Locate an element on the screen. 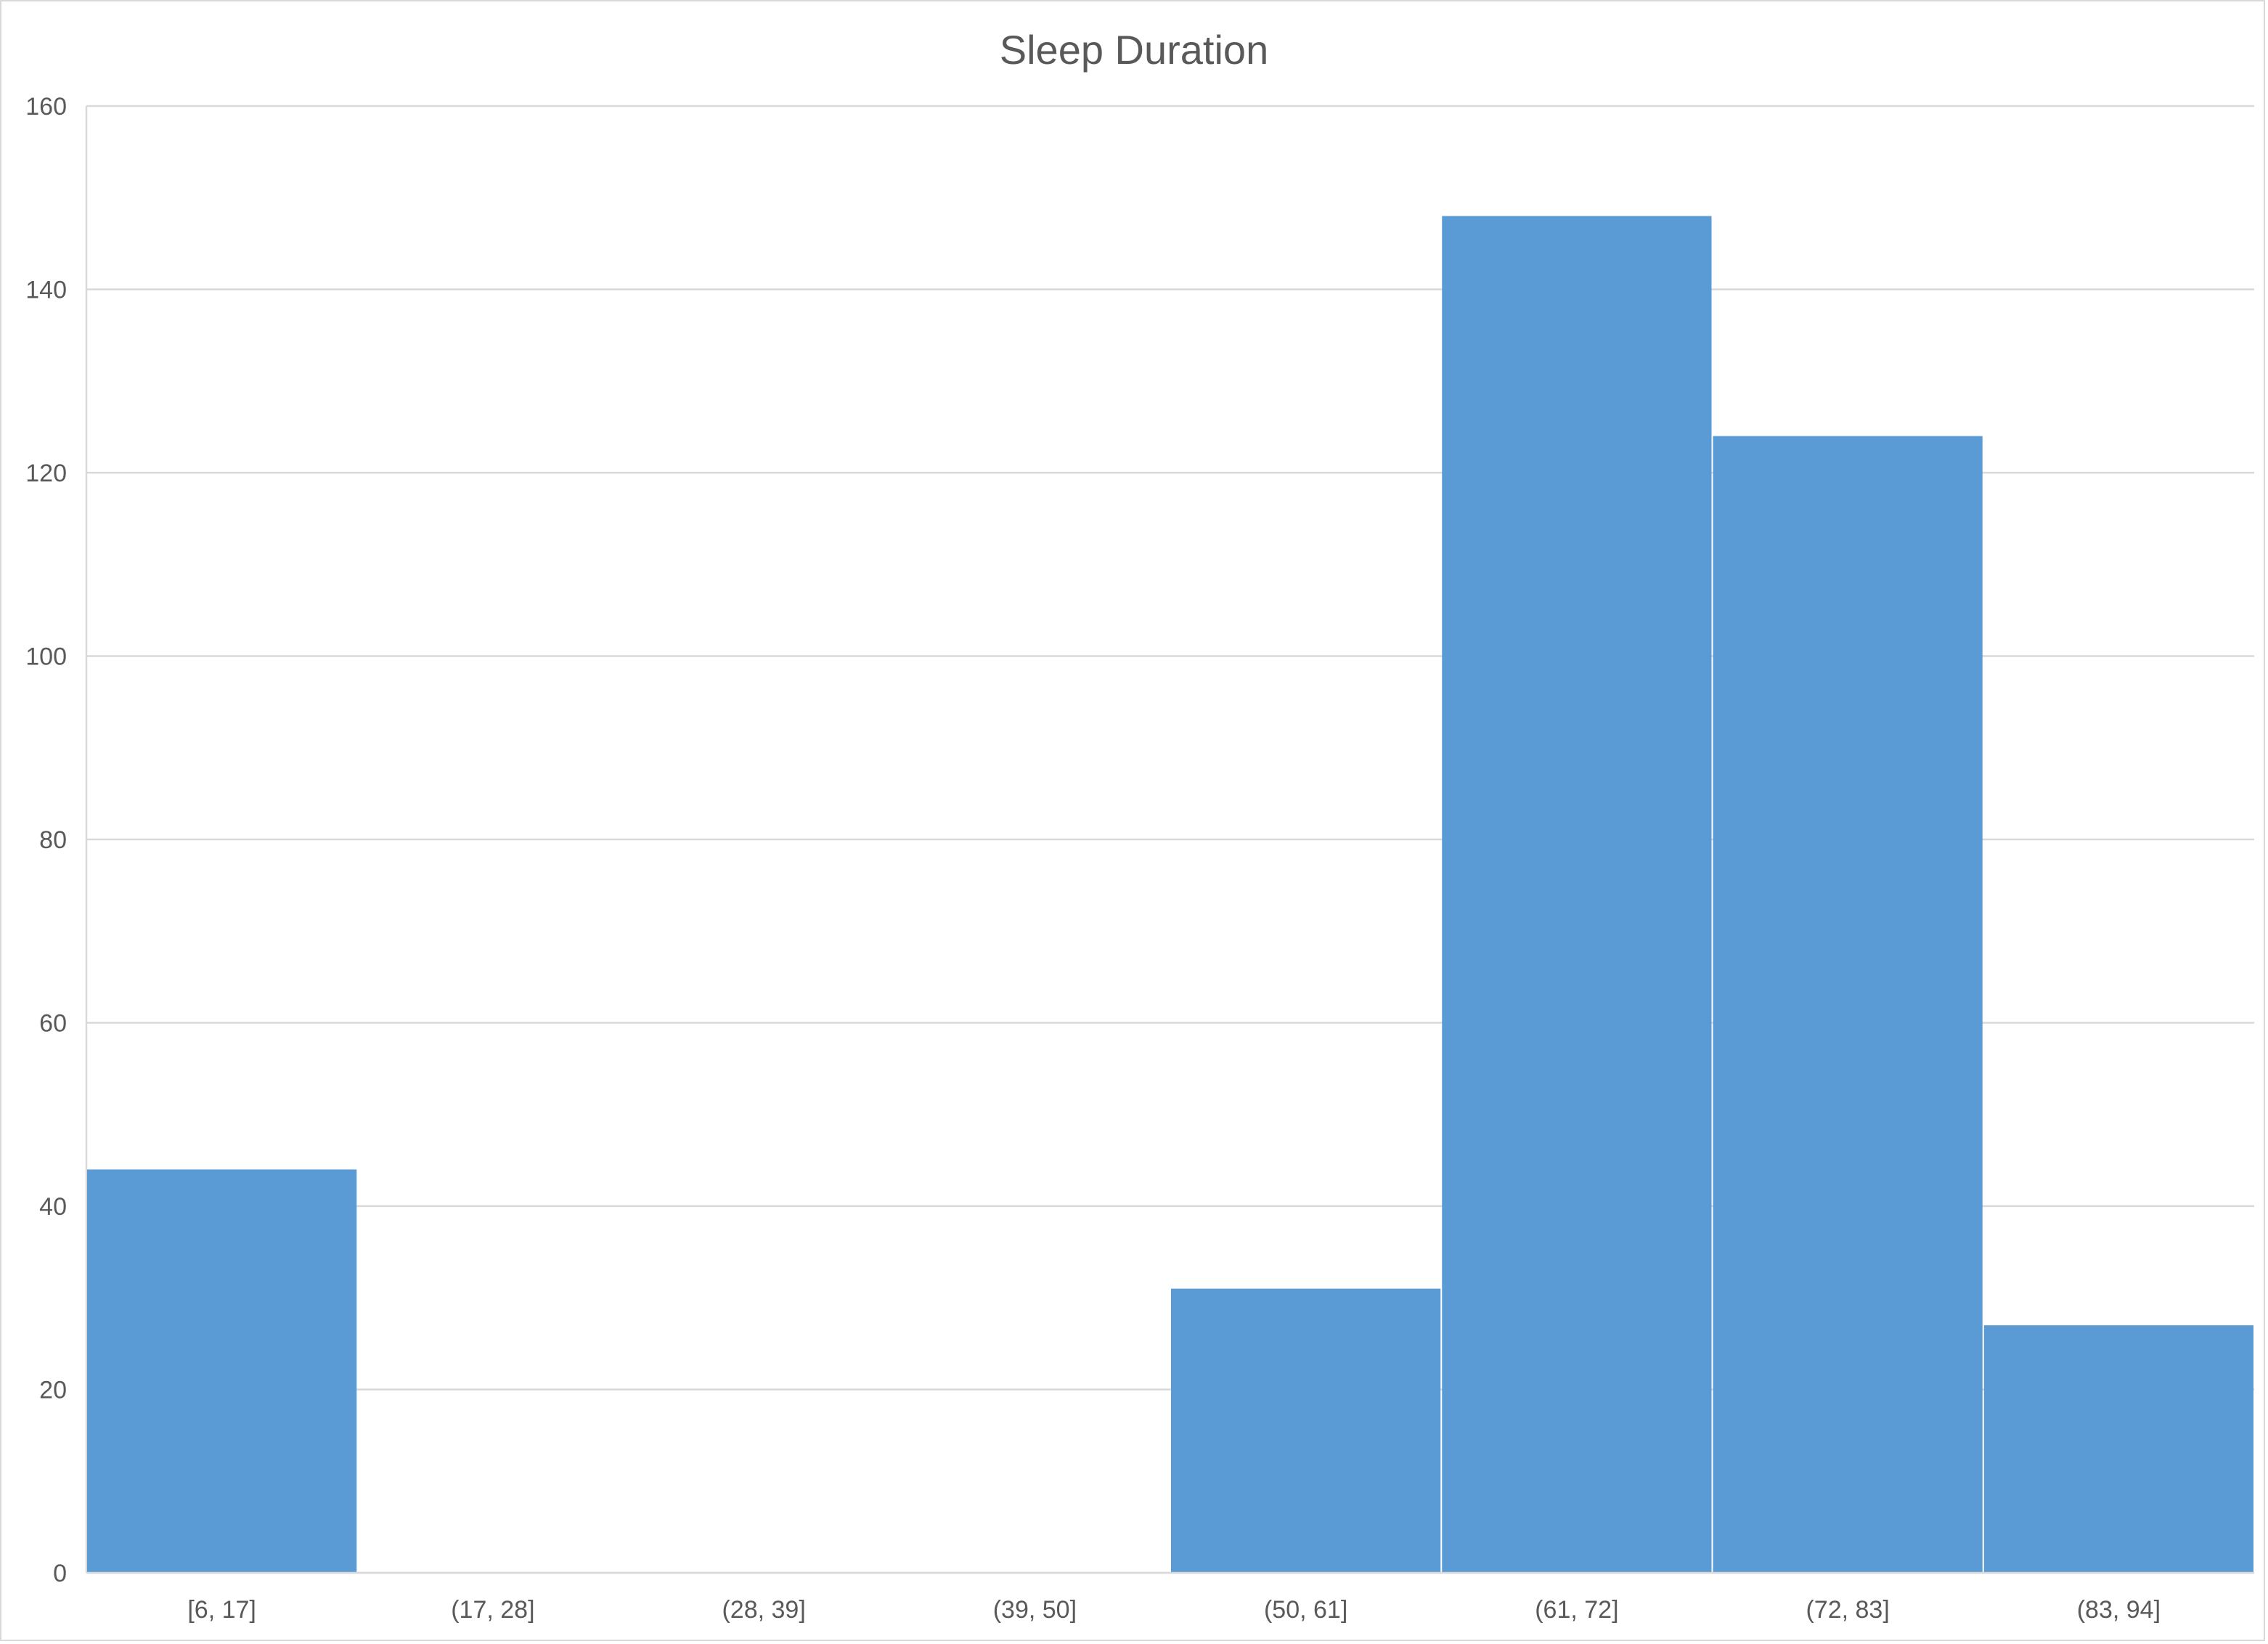  y-tick-label: 80 is located at coordinates (53, 840).